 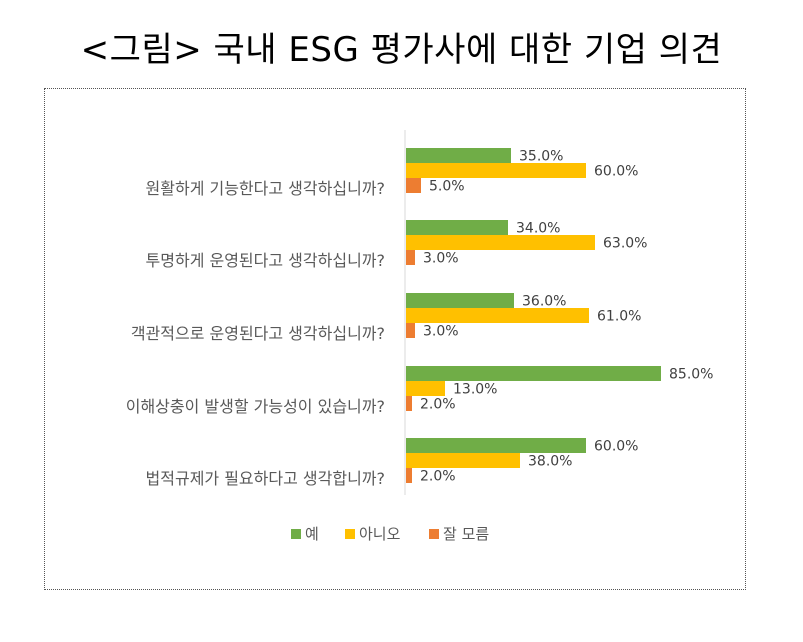 What do you see at coordinates (401, 50) in the screenshot?
I see `chart-title: <그림> 국내 ESG 평가사에 대한 기업 의견` at bounding box center [401, 50].